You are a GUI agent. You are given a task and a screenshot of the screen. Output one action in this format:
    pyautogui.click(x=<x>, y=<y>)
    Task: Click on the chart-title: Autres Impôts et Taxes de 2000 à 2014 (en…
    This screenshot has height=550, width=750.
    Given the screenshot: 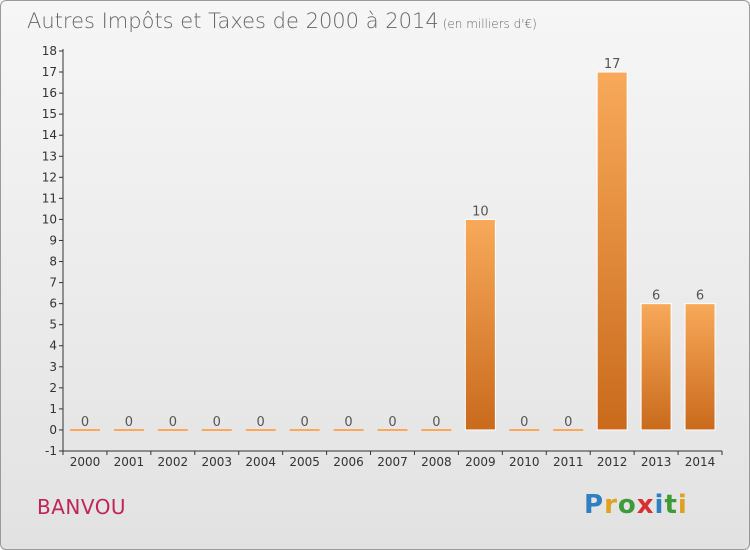 What is the action you would take?
    pyautogui.click(x=282, y=21)
    